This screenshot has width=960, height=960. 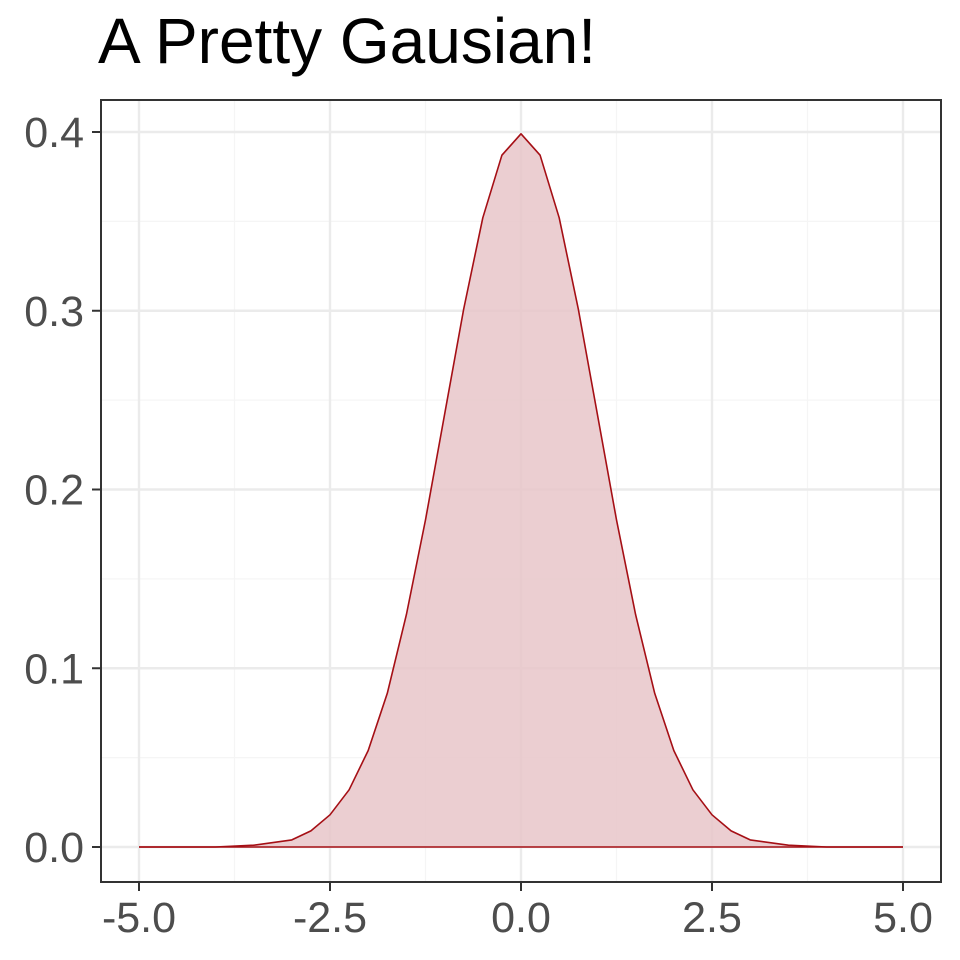 I want to click on y-tick-label: 0.2, so click(x=54, y=491).